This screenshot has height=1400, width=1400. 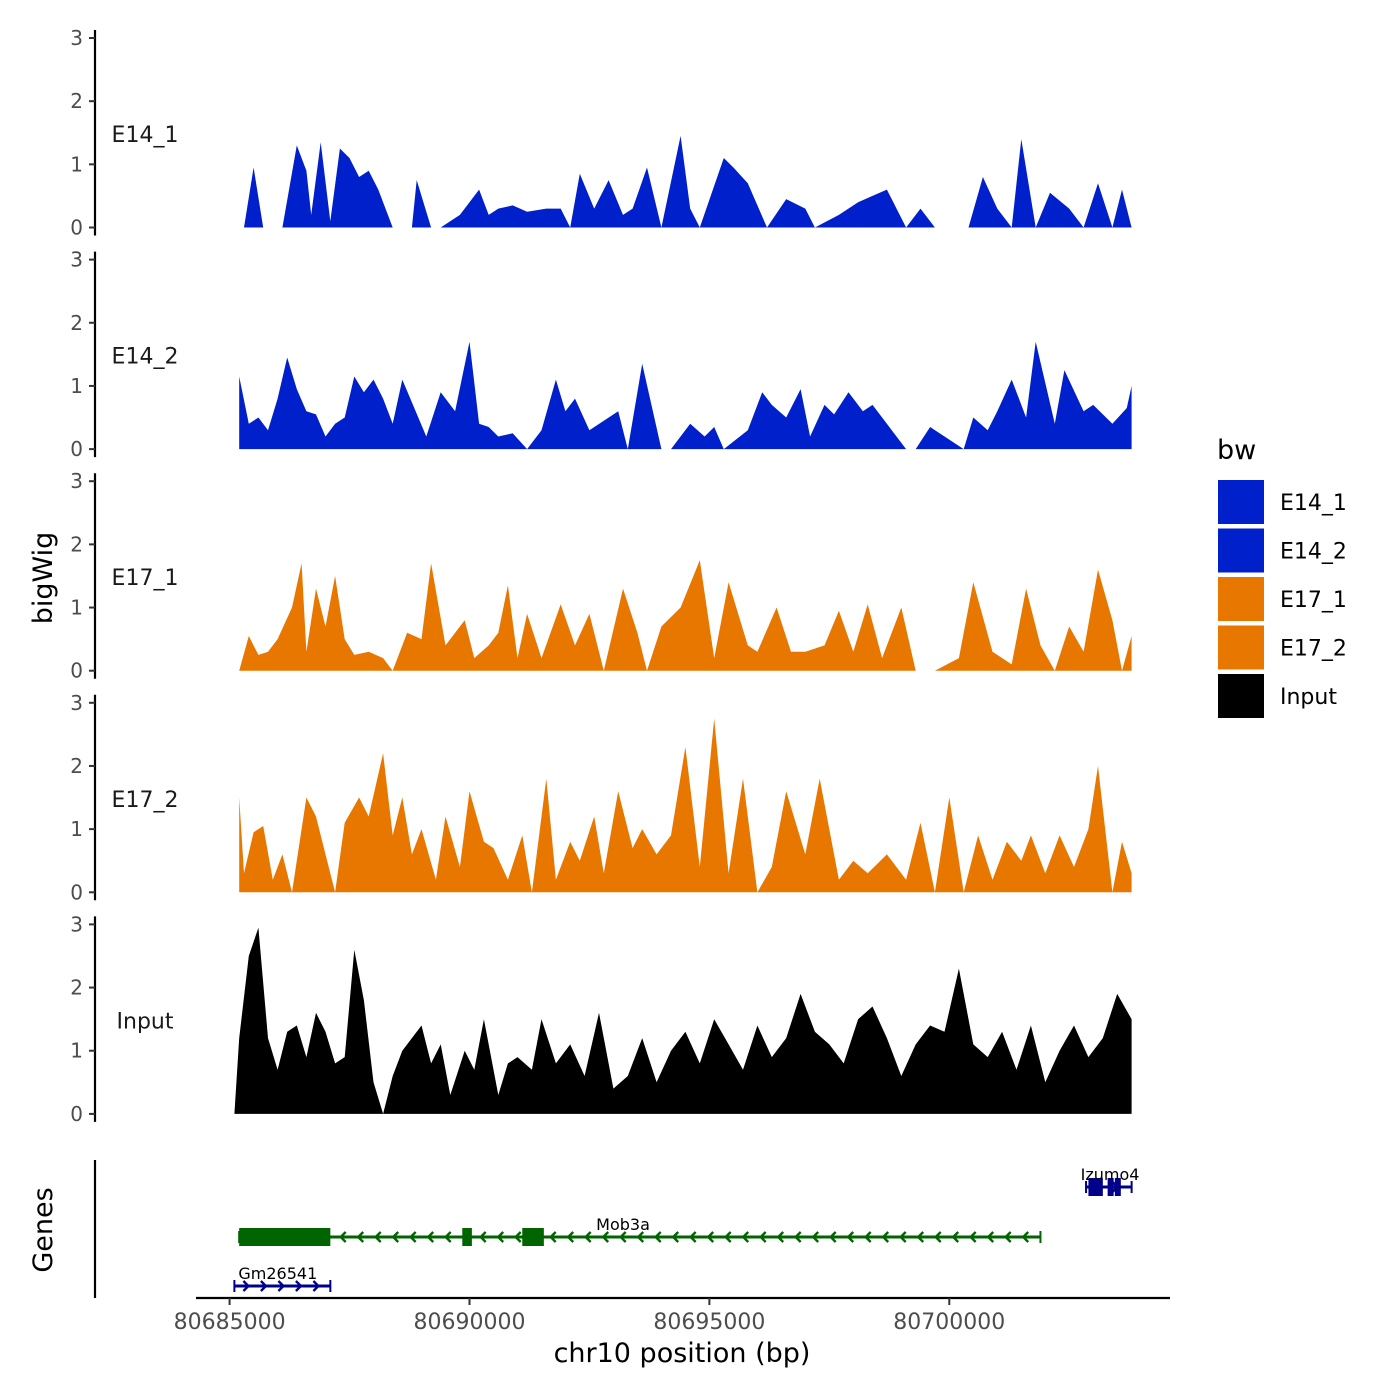 I want to click on track-e14-1: 0 1 2 3 E14_1, so click(x=601, y=133).